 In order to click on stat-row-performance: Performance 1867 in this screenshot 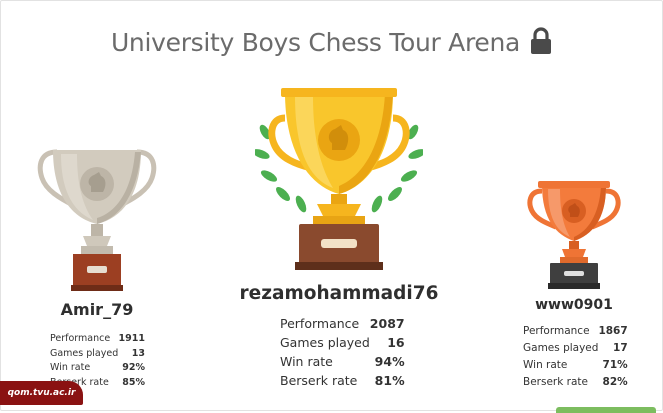, I will do `click(575, 330)`.